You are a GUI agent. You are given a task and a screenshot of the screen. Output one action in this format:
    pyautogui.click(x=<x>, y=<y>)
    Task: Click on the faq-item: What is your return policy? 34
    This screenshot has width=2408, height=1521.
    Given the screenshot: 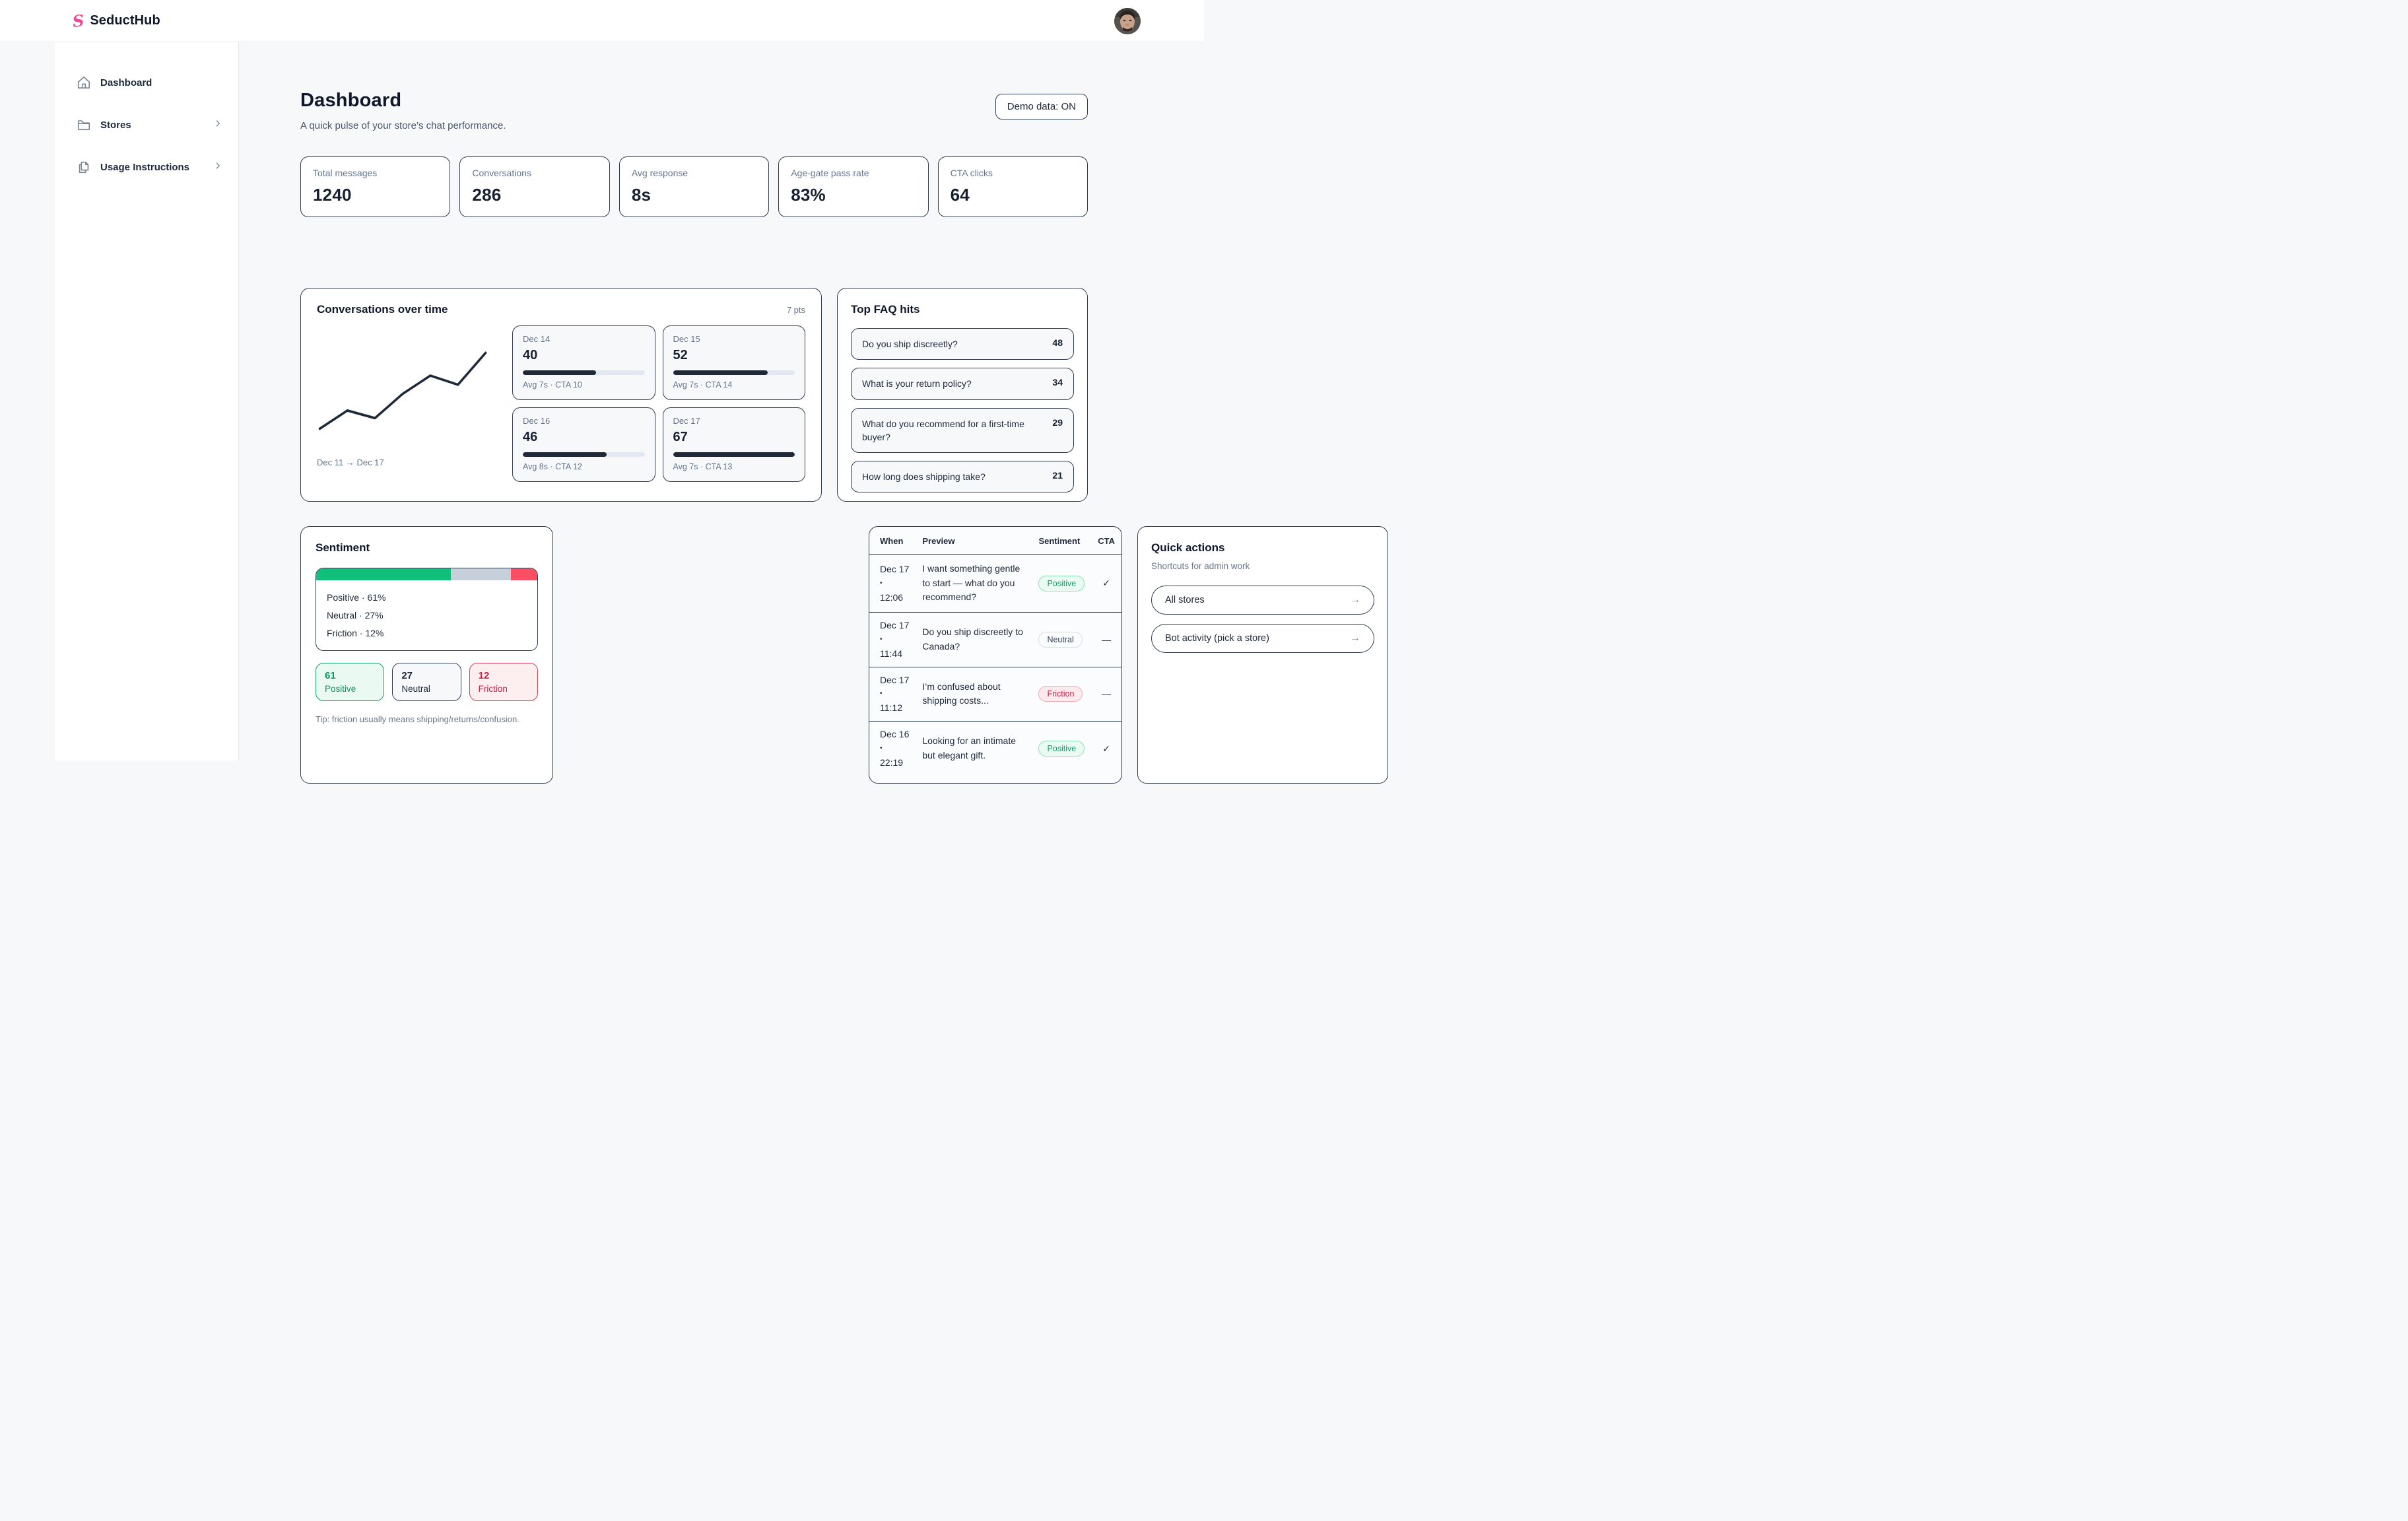 What is the action you would take?
    pyautogui.click(x=962, y=384)
    